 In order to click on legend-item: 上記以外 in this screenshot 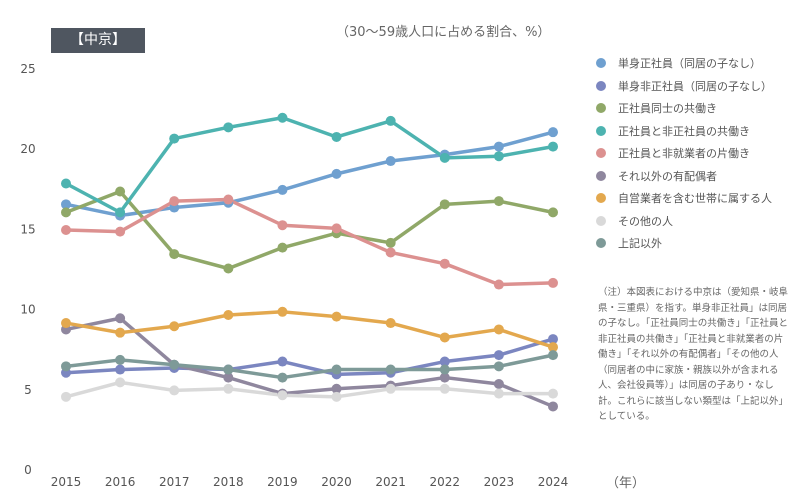, I will do `click(684, 243)`.